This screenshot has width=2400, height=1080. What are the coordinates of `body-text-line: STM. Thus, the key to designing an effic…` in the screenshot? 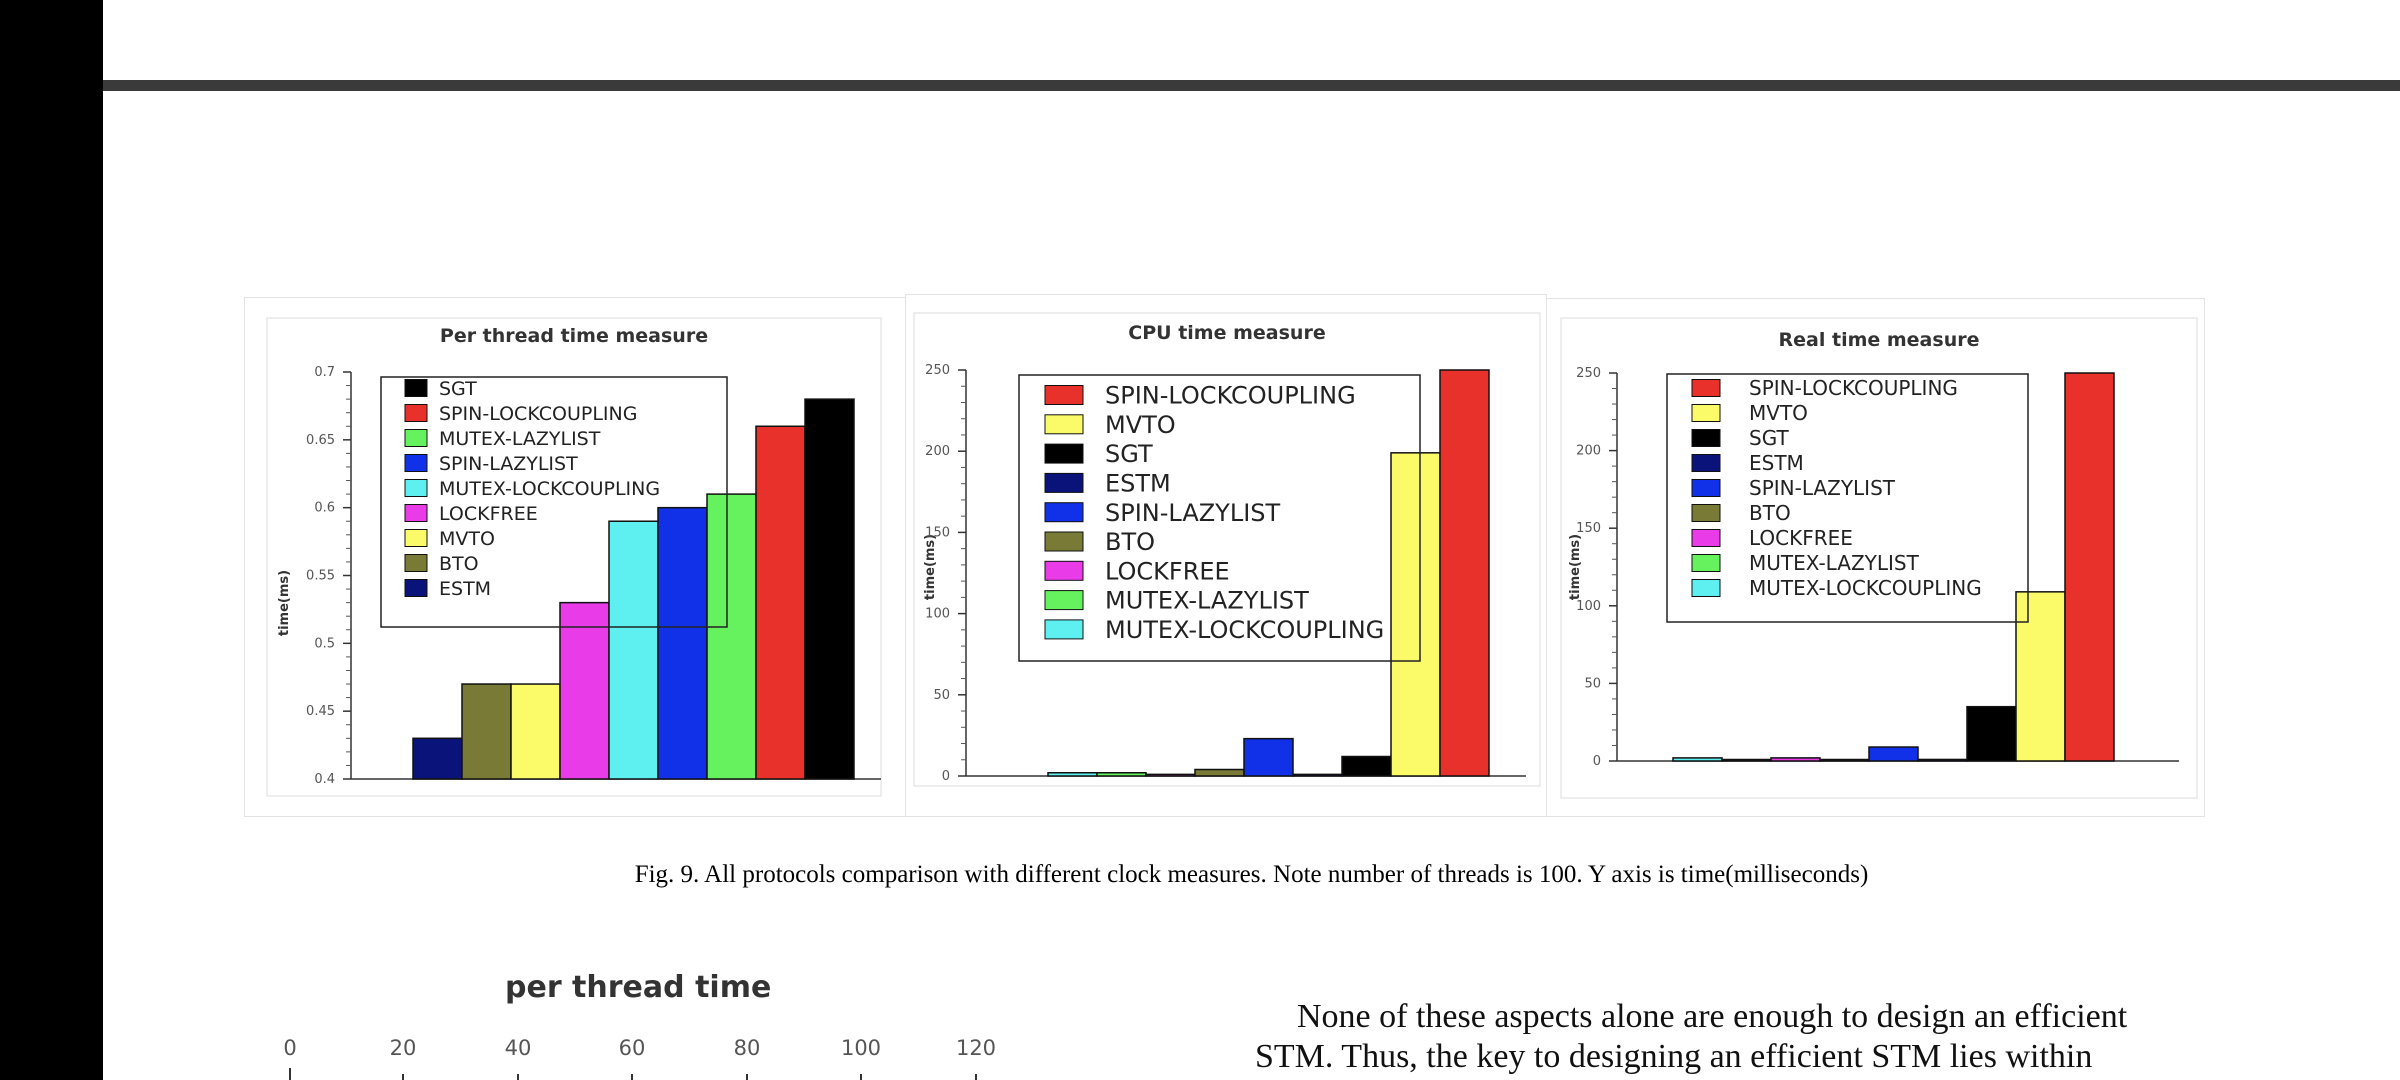 It's located at (1674, 1056).